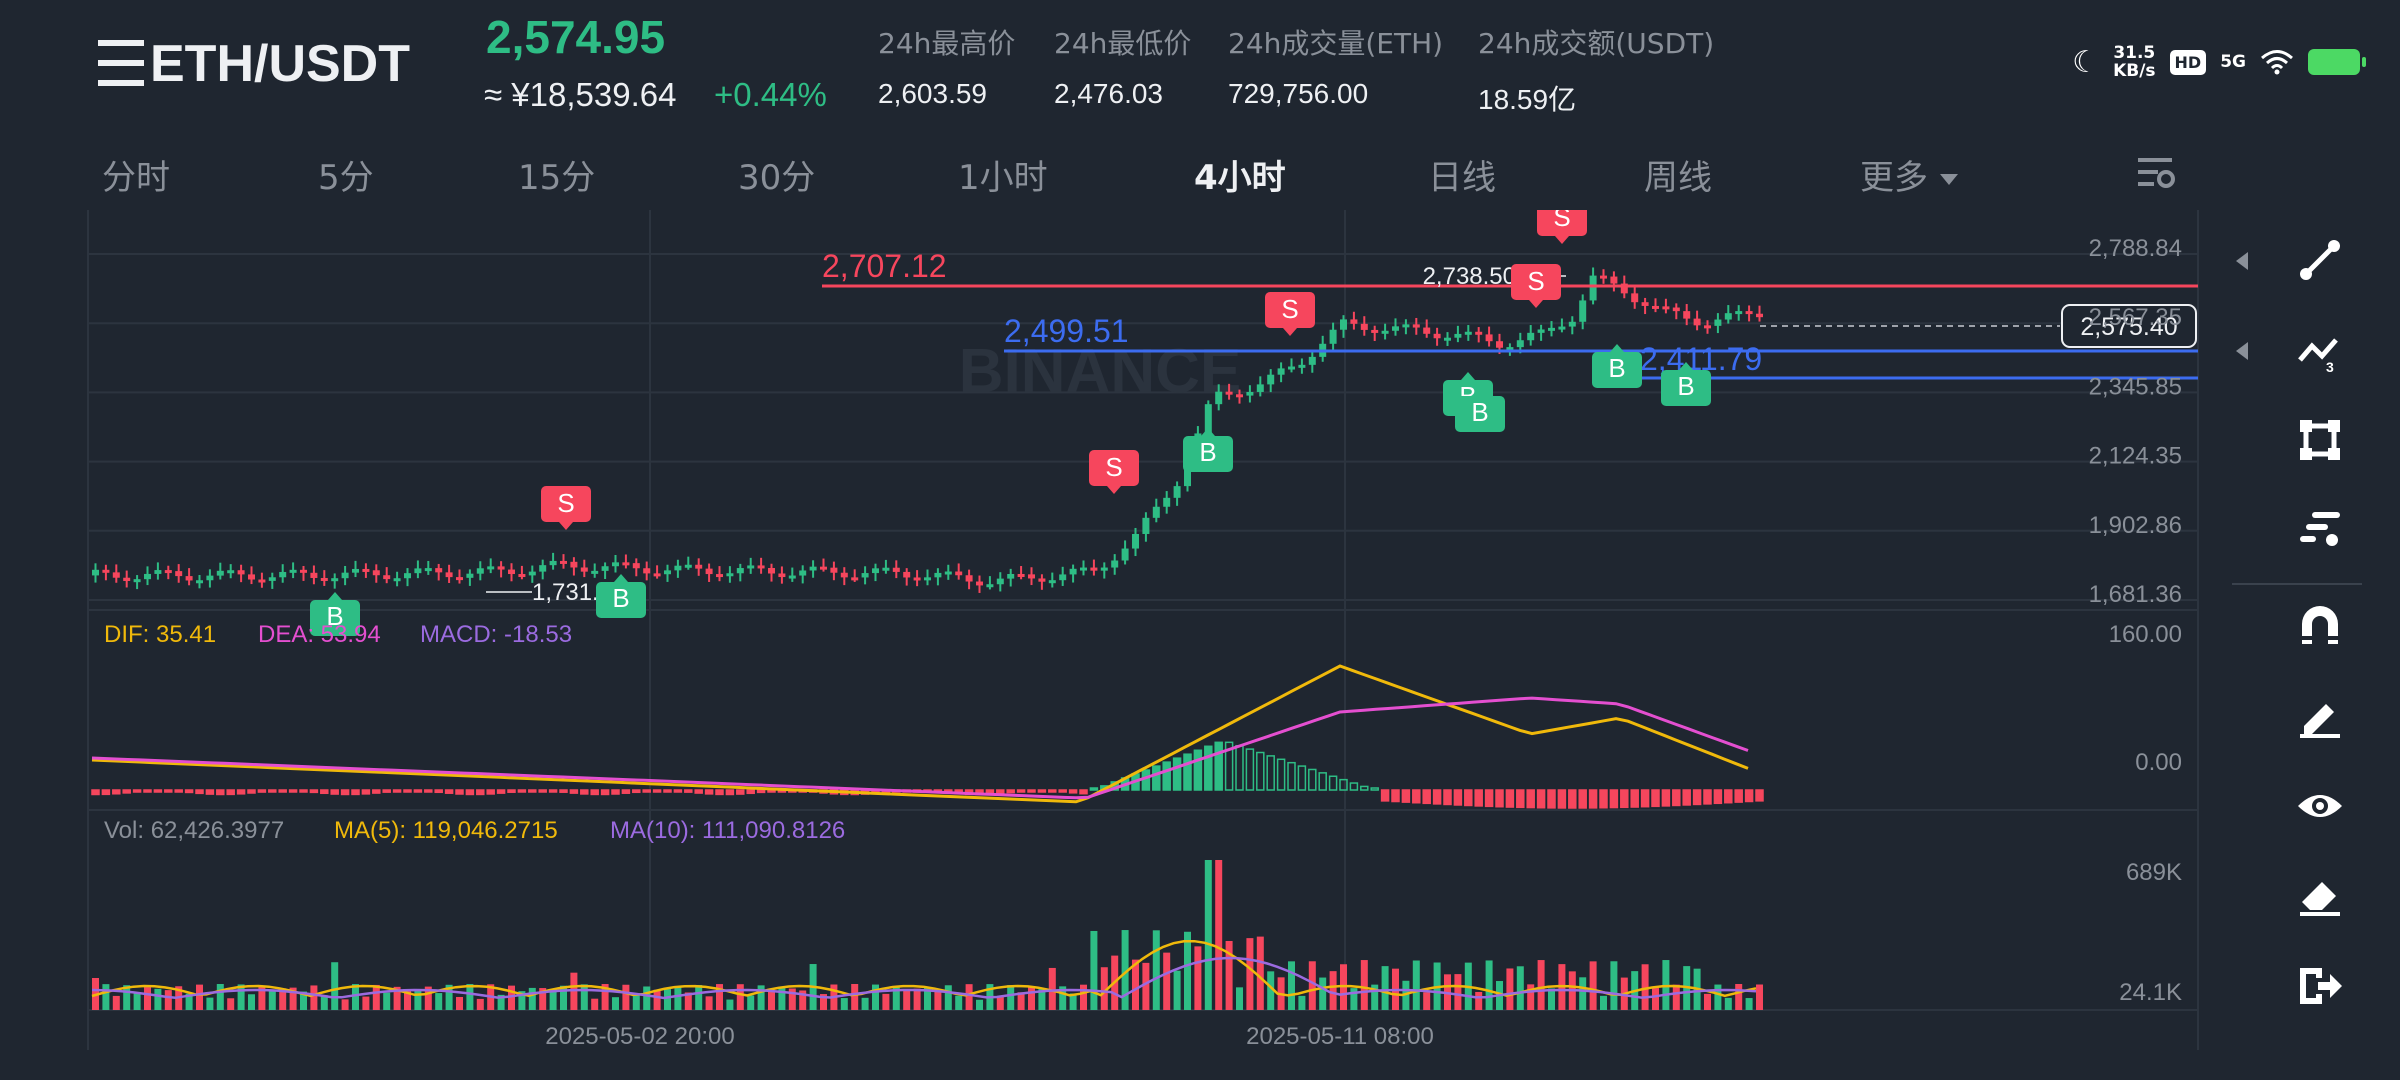 Image resolution: width=2400 pixels, height=1080 pixels. I want to click on stat-24h-high: 24h最高价 2,603.59, so click(946, 66).